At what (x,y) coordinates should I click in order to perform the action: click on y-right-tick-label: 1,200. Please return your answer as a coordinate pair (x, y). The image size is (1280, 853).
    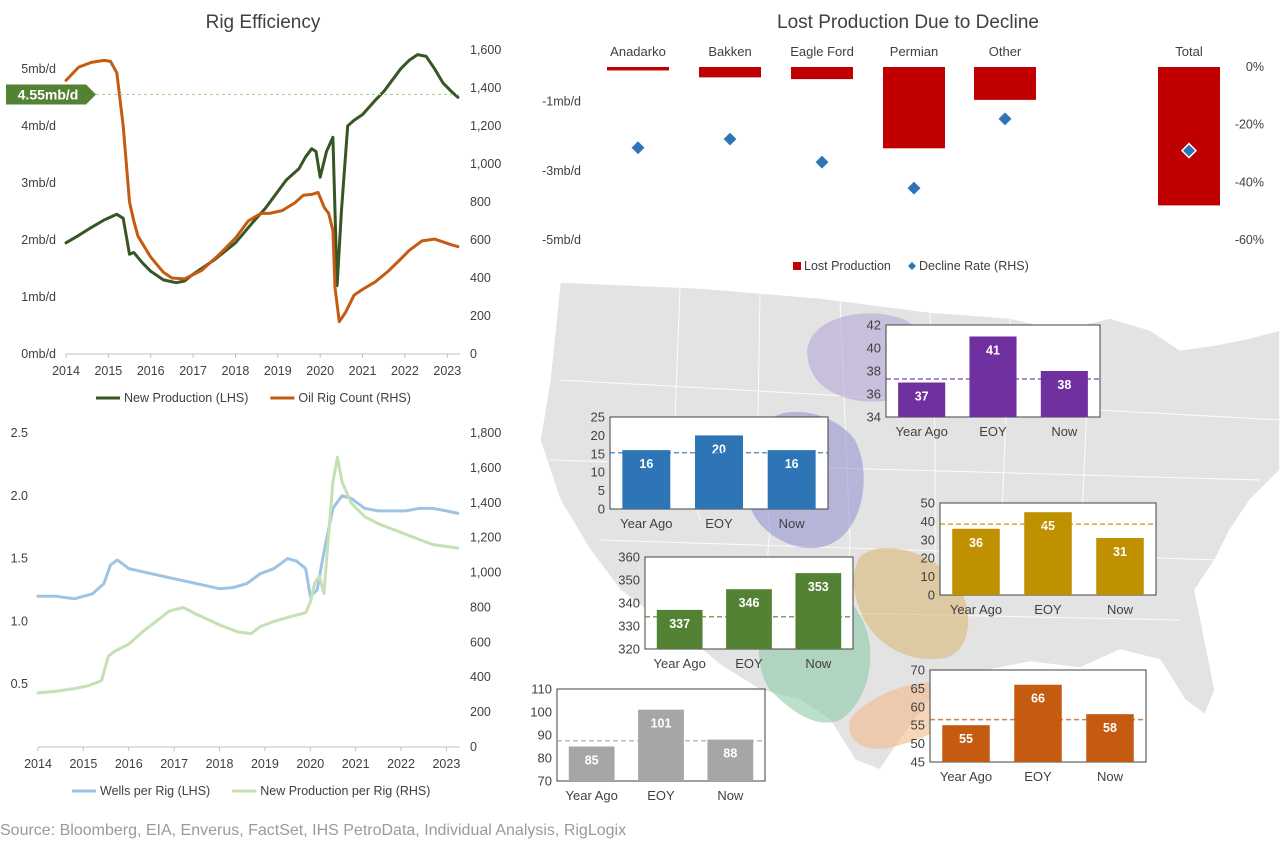
    Looking at the image, I should click on (485, 126).